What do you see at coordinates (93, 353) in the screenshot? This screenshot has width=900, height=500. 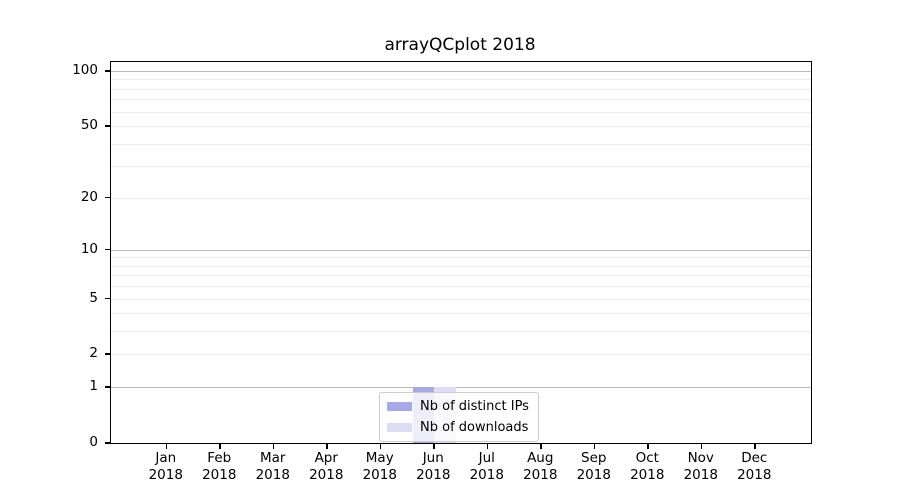 I see `y-tick-label: 2` at bounding box center [93, 353].